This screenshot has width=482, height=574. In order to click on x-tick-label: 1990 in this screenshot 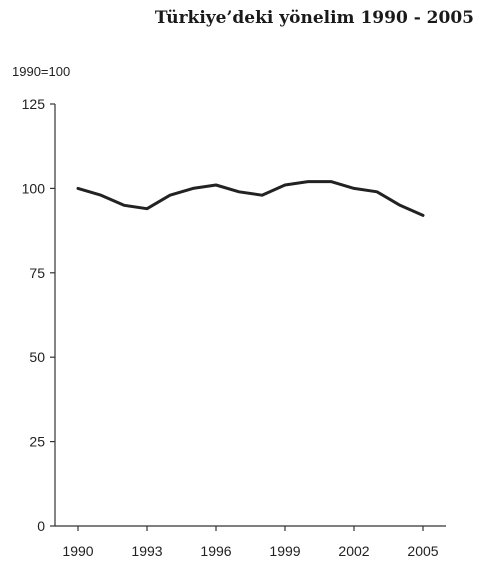, I will do `click(77, 551)`.